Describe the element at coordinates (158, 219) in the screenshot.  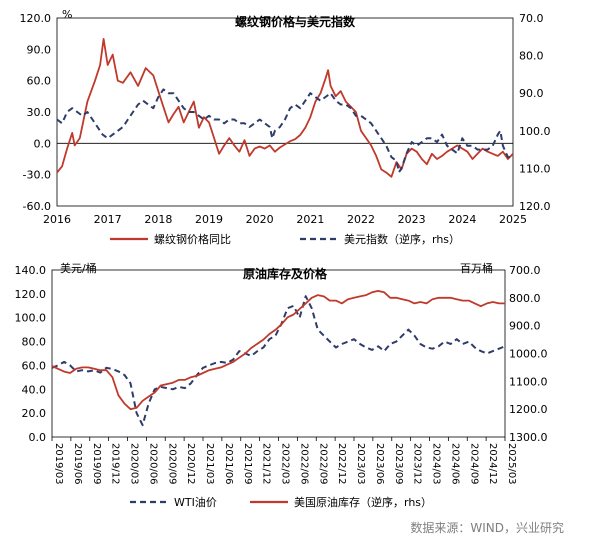
I see `chart-1-x-tick: 2018` at that location.